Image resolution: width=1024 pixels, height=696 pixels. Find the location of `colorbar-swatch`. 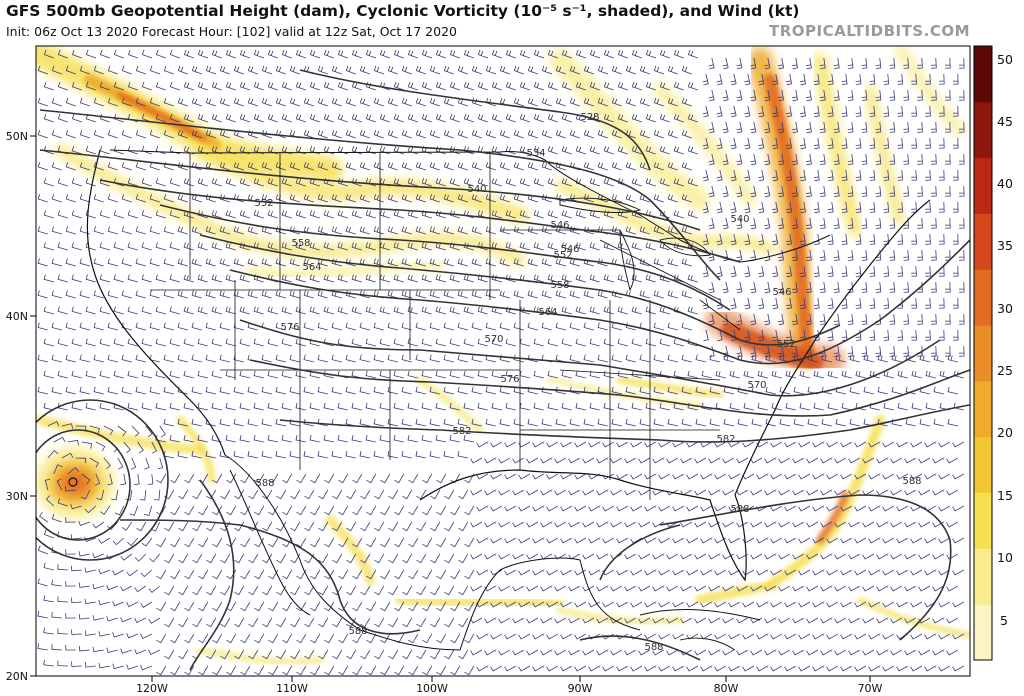

colorbar-swatch is located at coordinates (983, 185).